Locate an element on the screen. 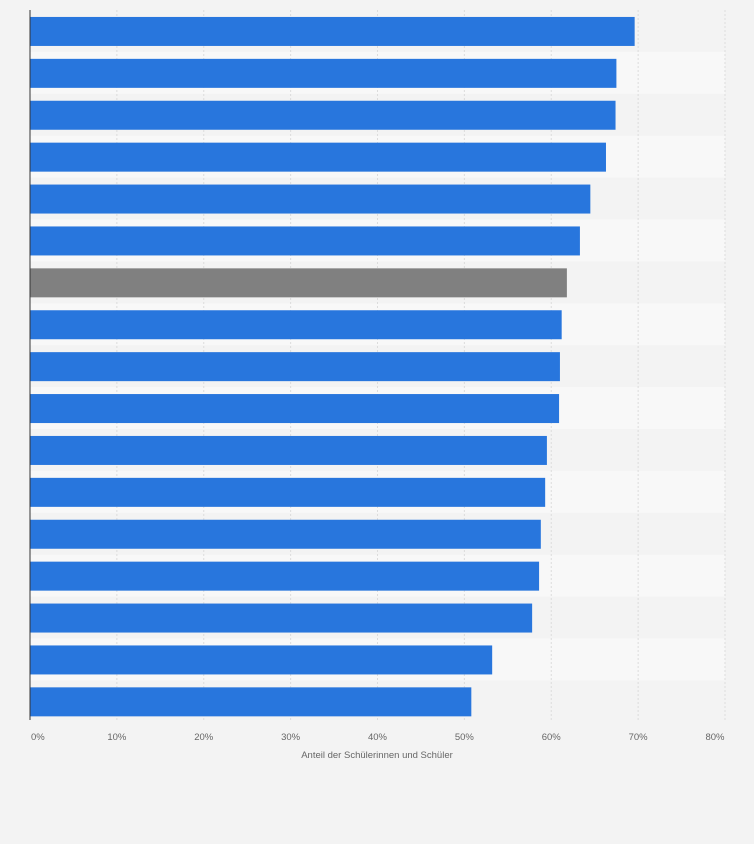  x-axis-ticks: 0% 10% 20% 30% 40% 50% 60% 70% 80% is located at coordinates (378, 737).